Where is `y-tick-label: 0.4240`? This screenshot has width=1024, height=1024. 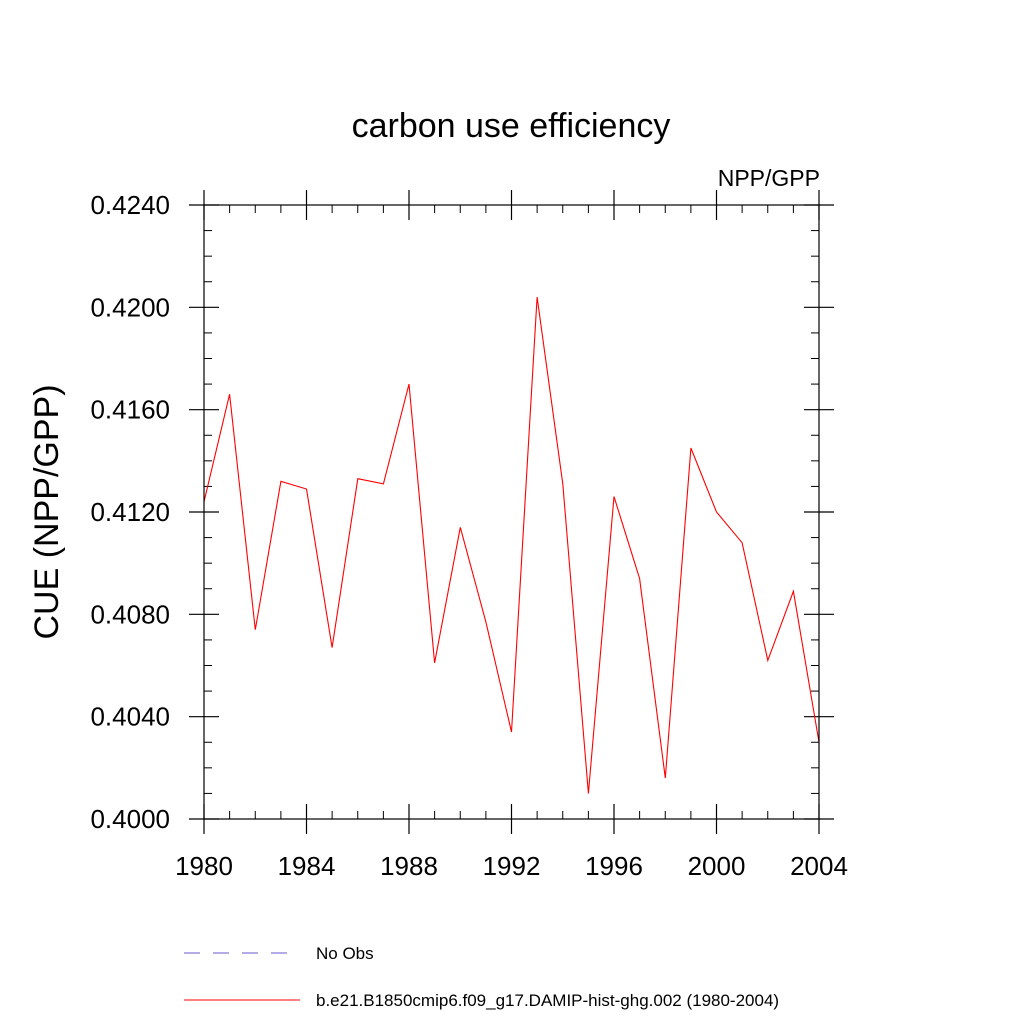
y-tick-label: 0.4240 is located at coordinates (130, 205).